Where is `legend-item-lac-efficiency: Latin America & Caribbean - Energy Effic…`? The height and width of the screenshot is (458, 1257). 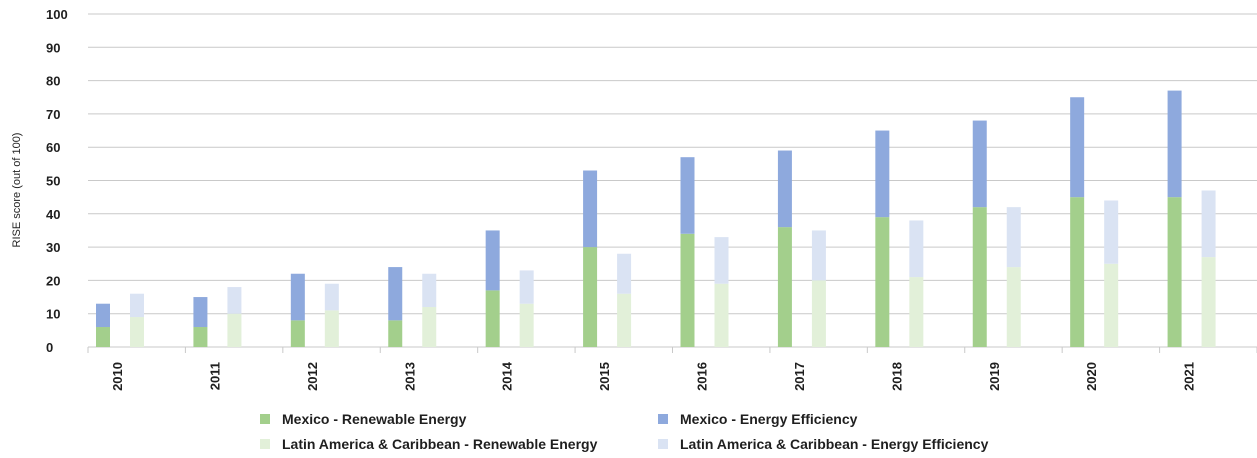 legend-item-lac-efficiency: Latin America & Caribbean - Energy Effic… is located at coordinates (823, 444).